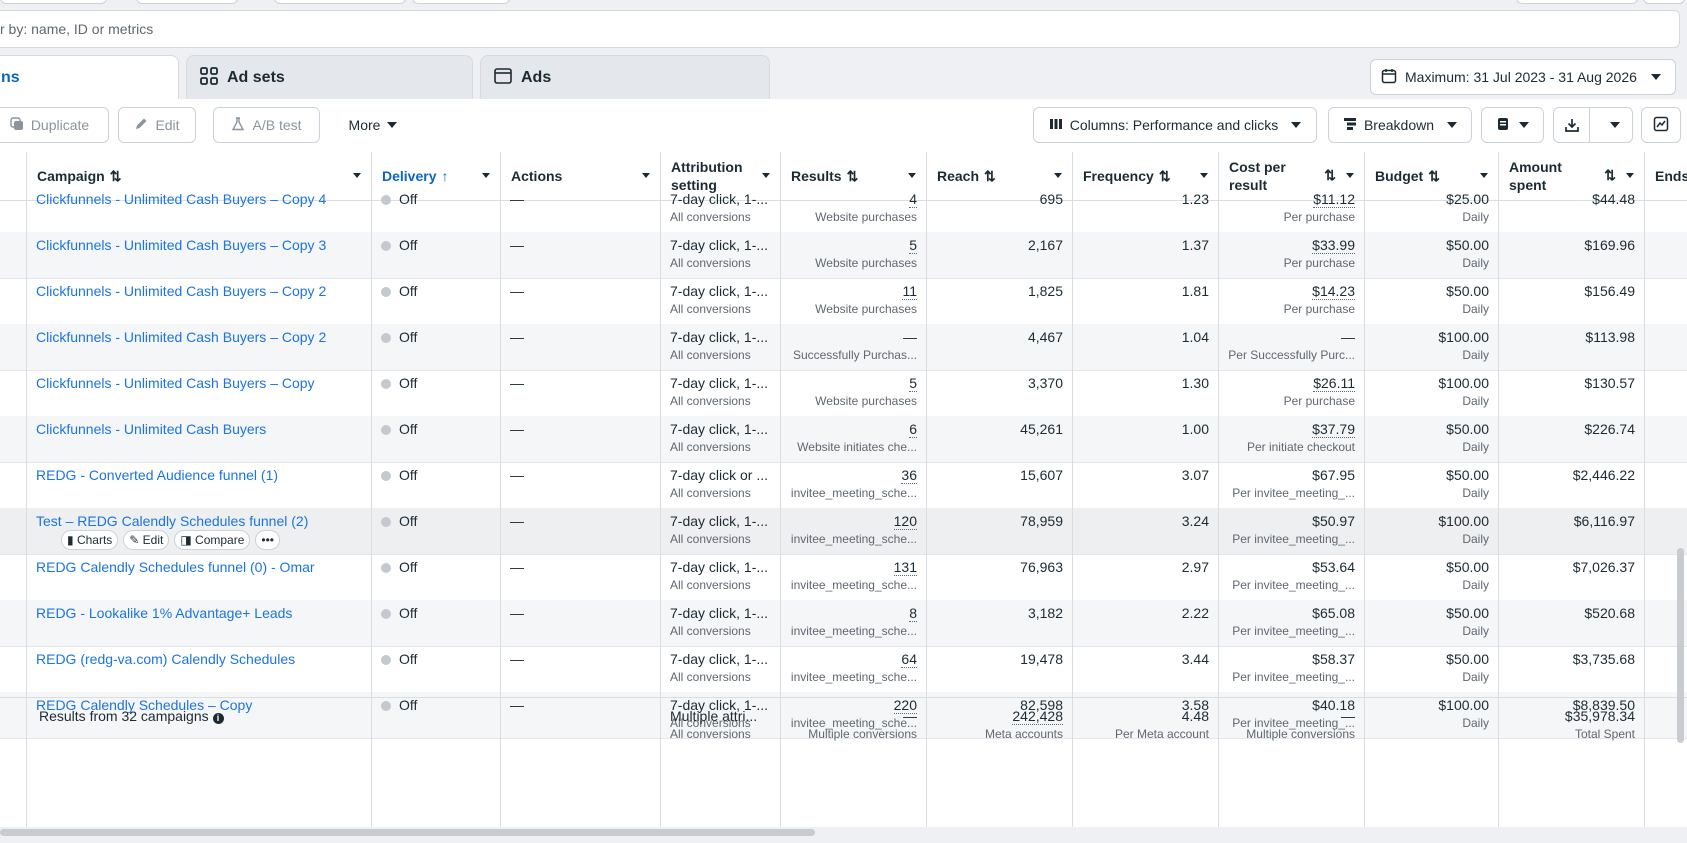 Image resolution: width=1687 pixels, height=843 pixels. Describe the element at coordinates (1400, 125) in the screenshot. I see `breakdown-button: Breakdown` at that location.